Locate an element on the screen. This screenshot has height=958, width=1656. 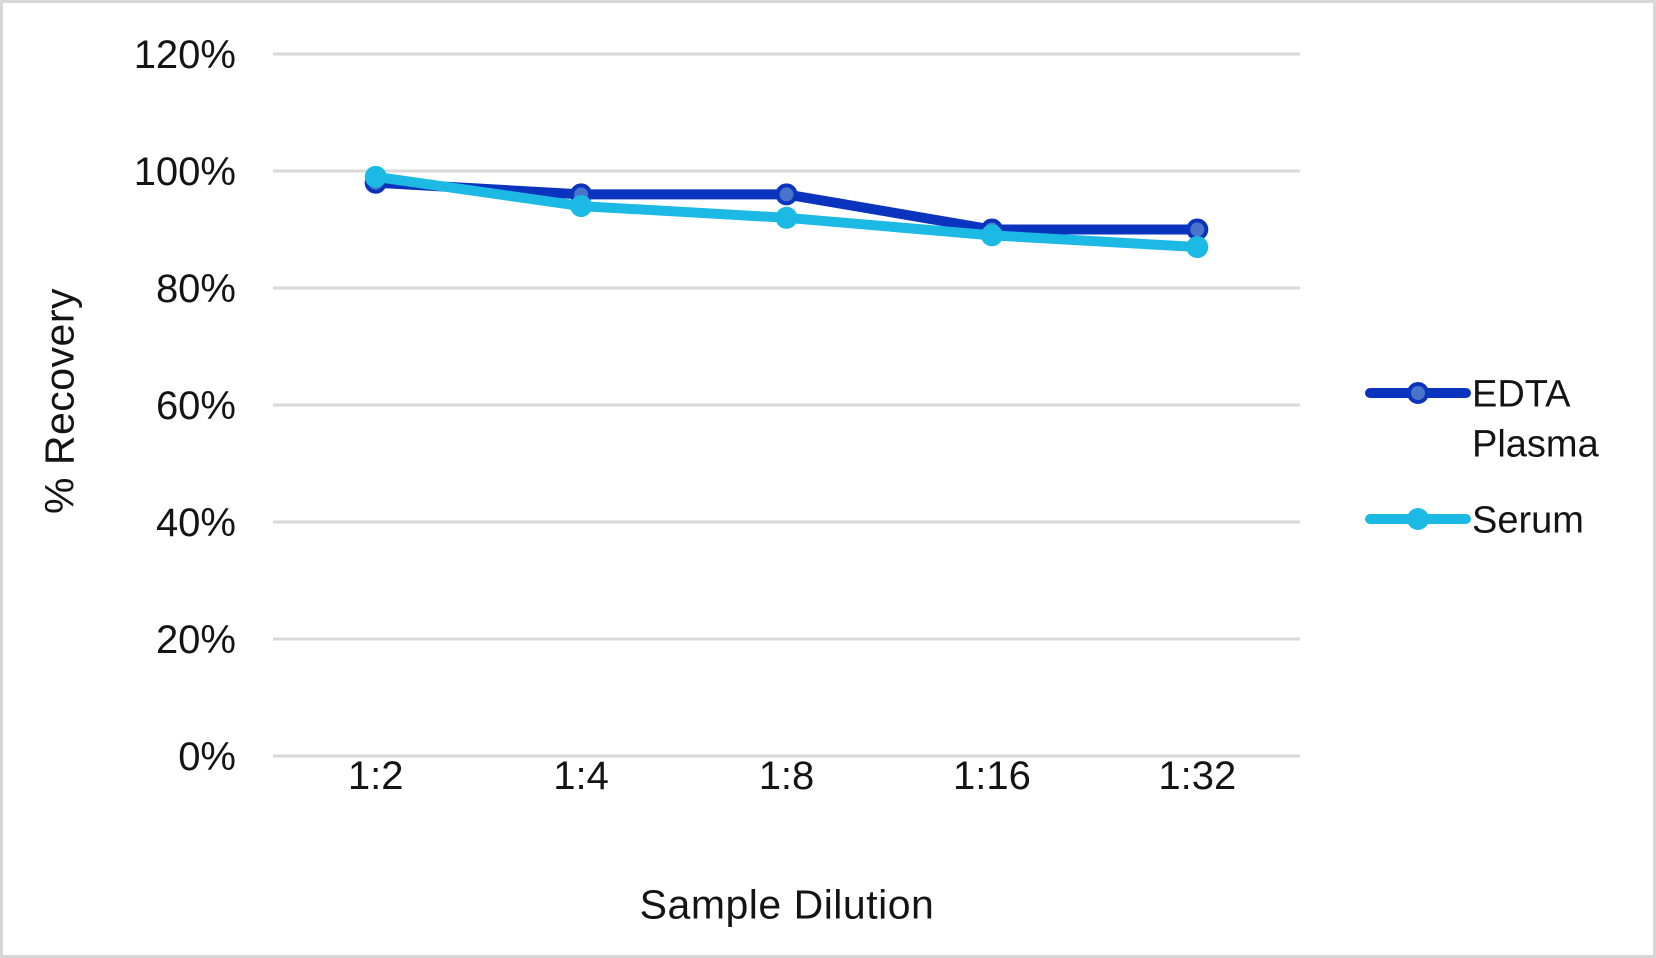
x-tick-label: 1:32 is located at coordinates (1197, 776).